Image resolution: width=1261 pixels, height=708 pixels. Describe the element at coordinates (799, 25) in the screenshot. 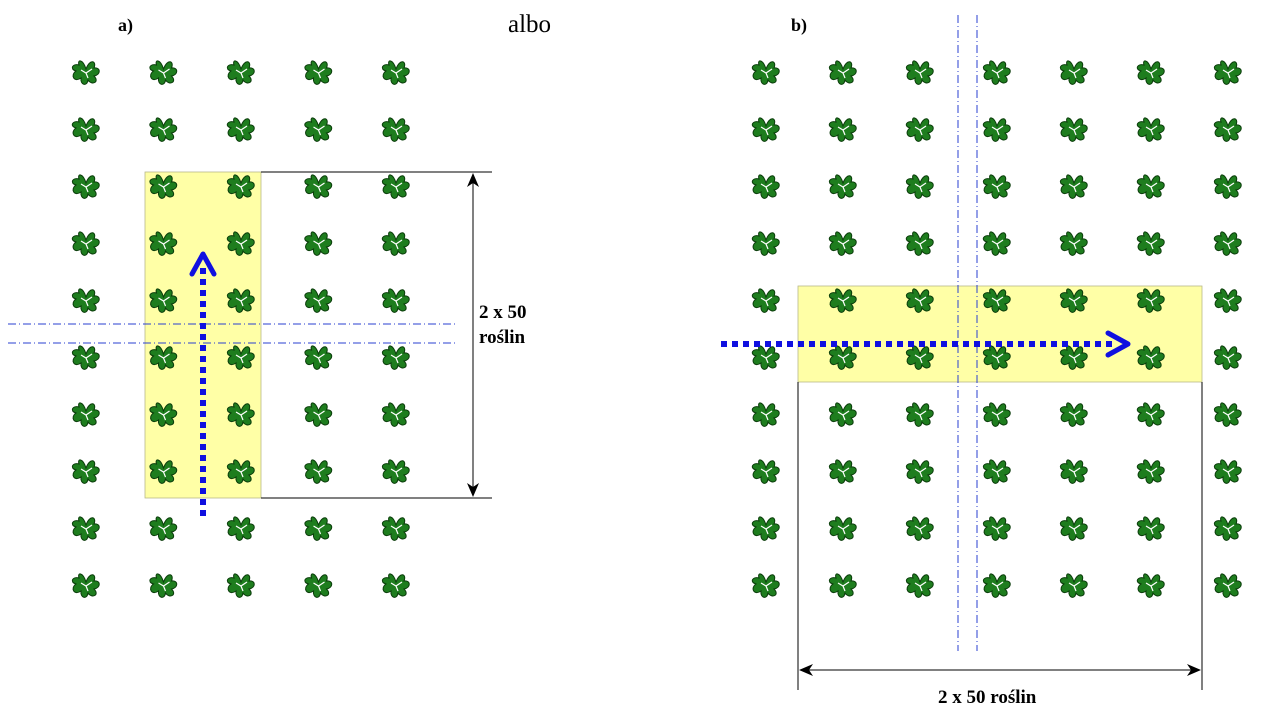

I see `panel-b-label: b)` at that location.